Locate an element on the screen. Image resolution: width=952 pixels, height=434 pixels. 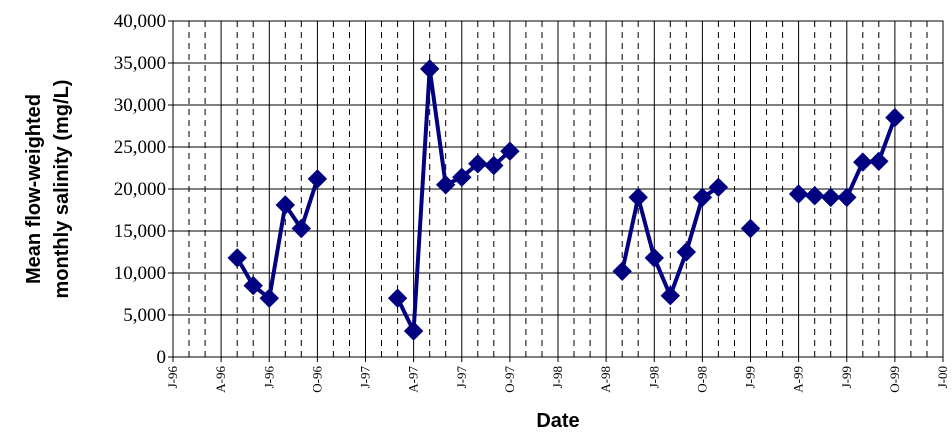
x-tick-label: O-96 is located at coordinates (316, 379).